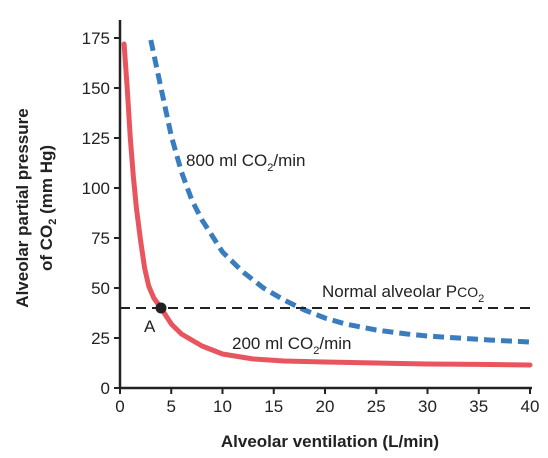 The height and width of the screenshot is (458, 548). Describe the element at coordinates (96, 38) in the screenshot. I see `y-tick-label: 175` at that location.